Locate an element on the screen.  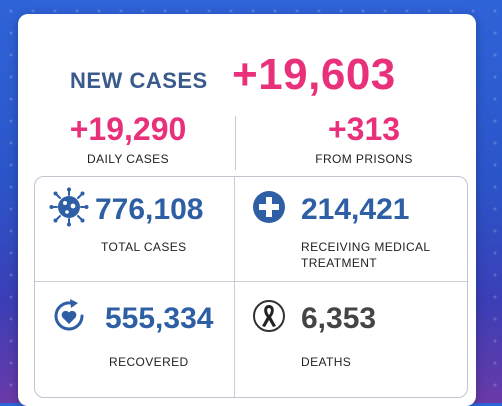
prison-cases-caption: FROM PRISONS is located at coordinates (364, 159).